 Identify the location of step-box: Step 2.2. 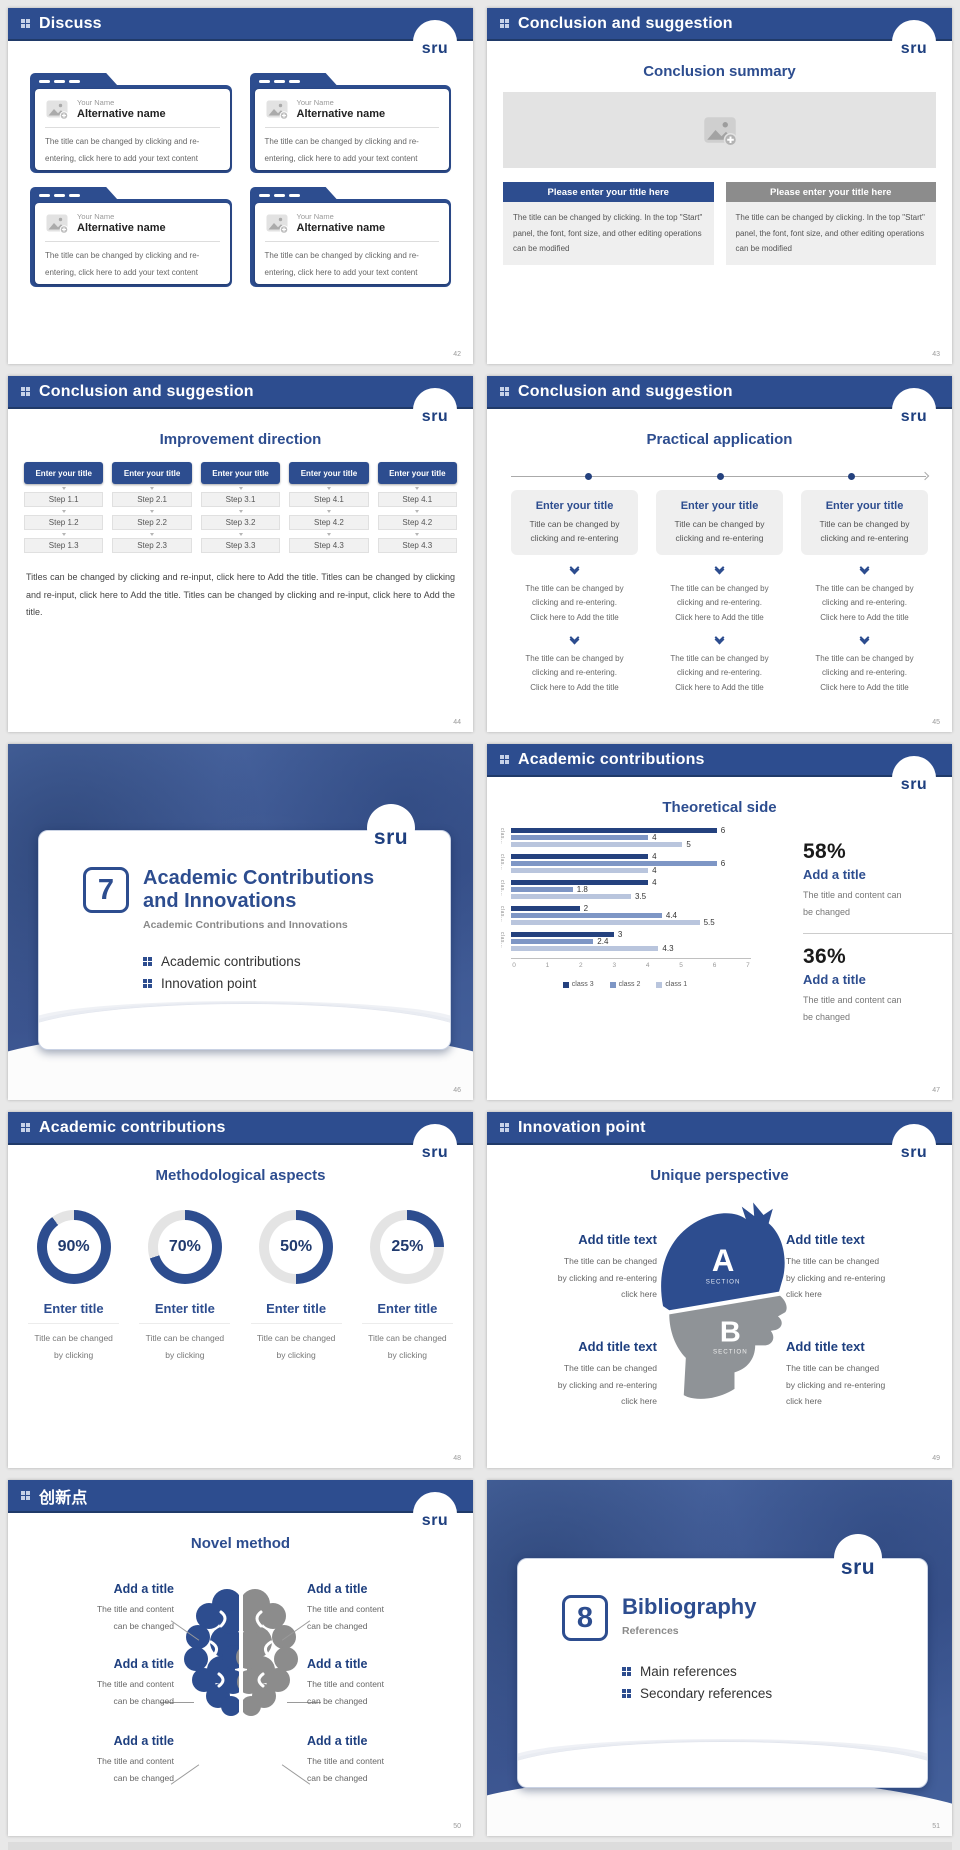
(152, 520).